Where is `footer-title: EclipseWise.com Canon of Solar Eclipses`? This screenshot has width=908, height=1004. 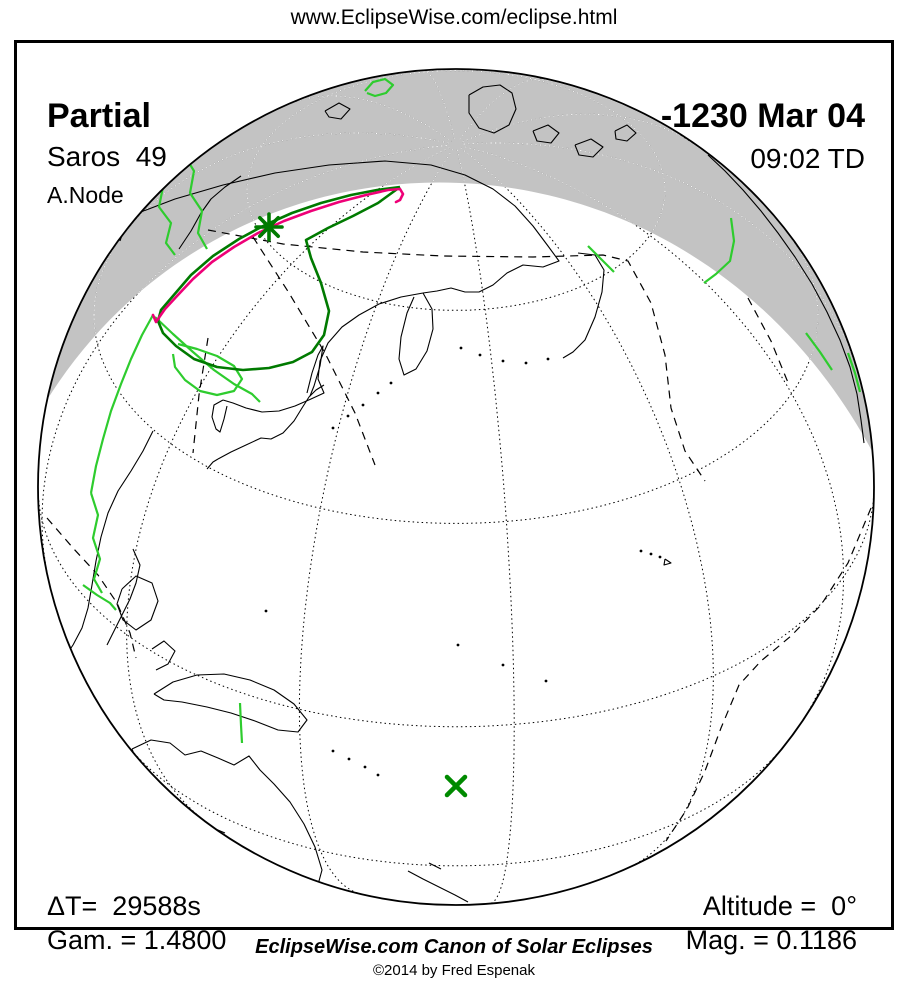
footer-title: EclipseWise.com Canon of Solar Eclipses is located at coordinates (454, 947).